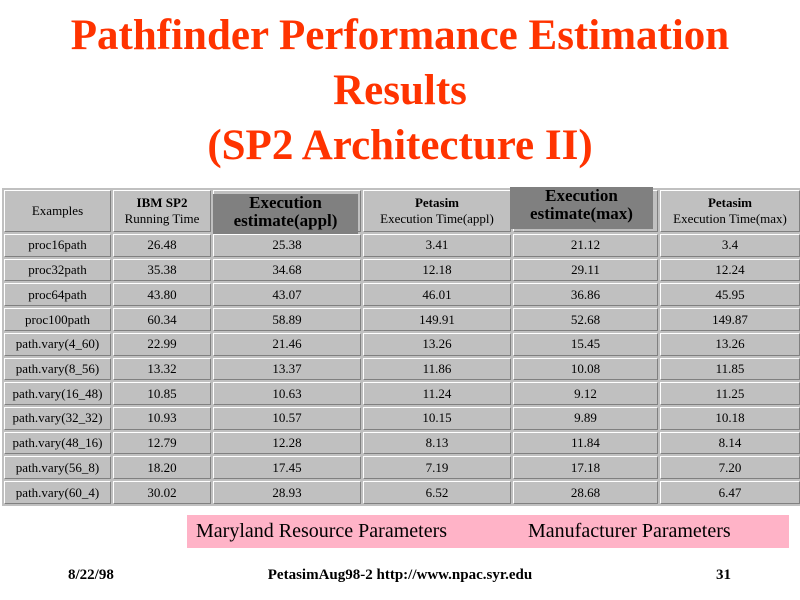 This screenshot has height=600, width=800. What do you see at coordinates (730, 319) in the screenshot?
I see `cell-petasim-max: 149.87` at bounding box center [730, 319].